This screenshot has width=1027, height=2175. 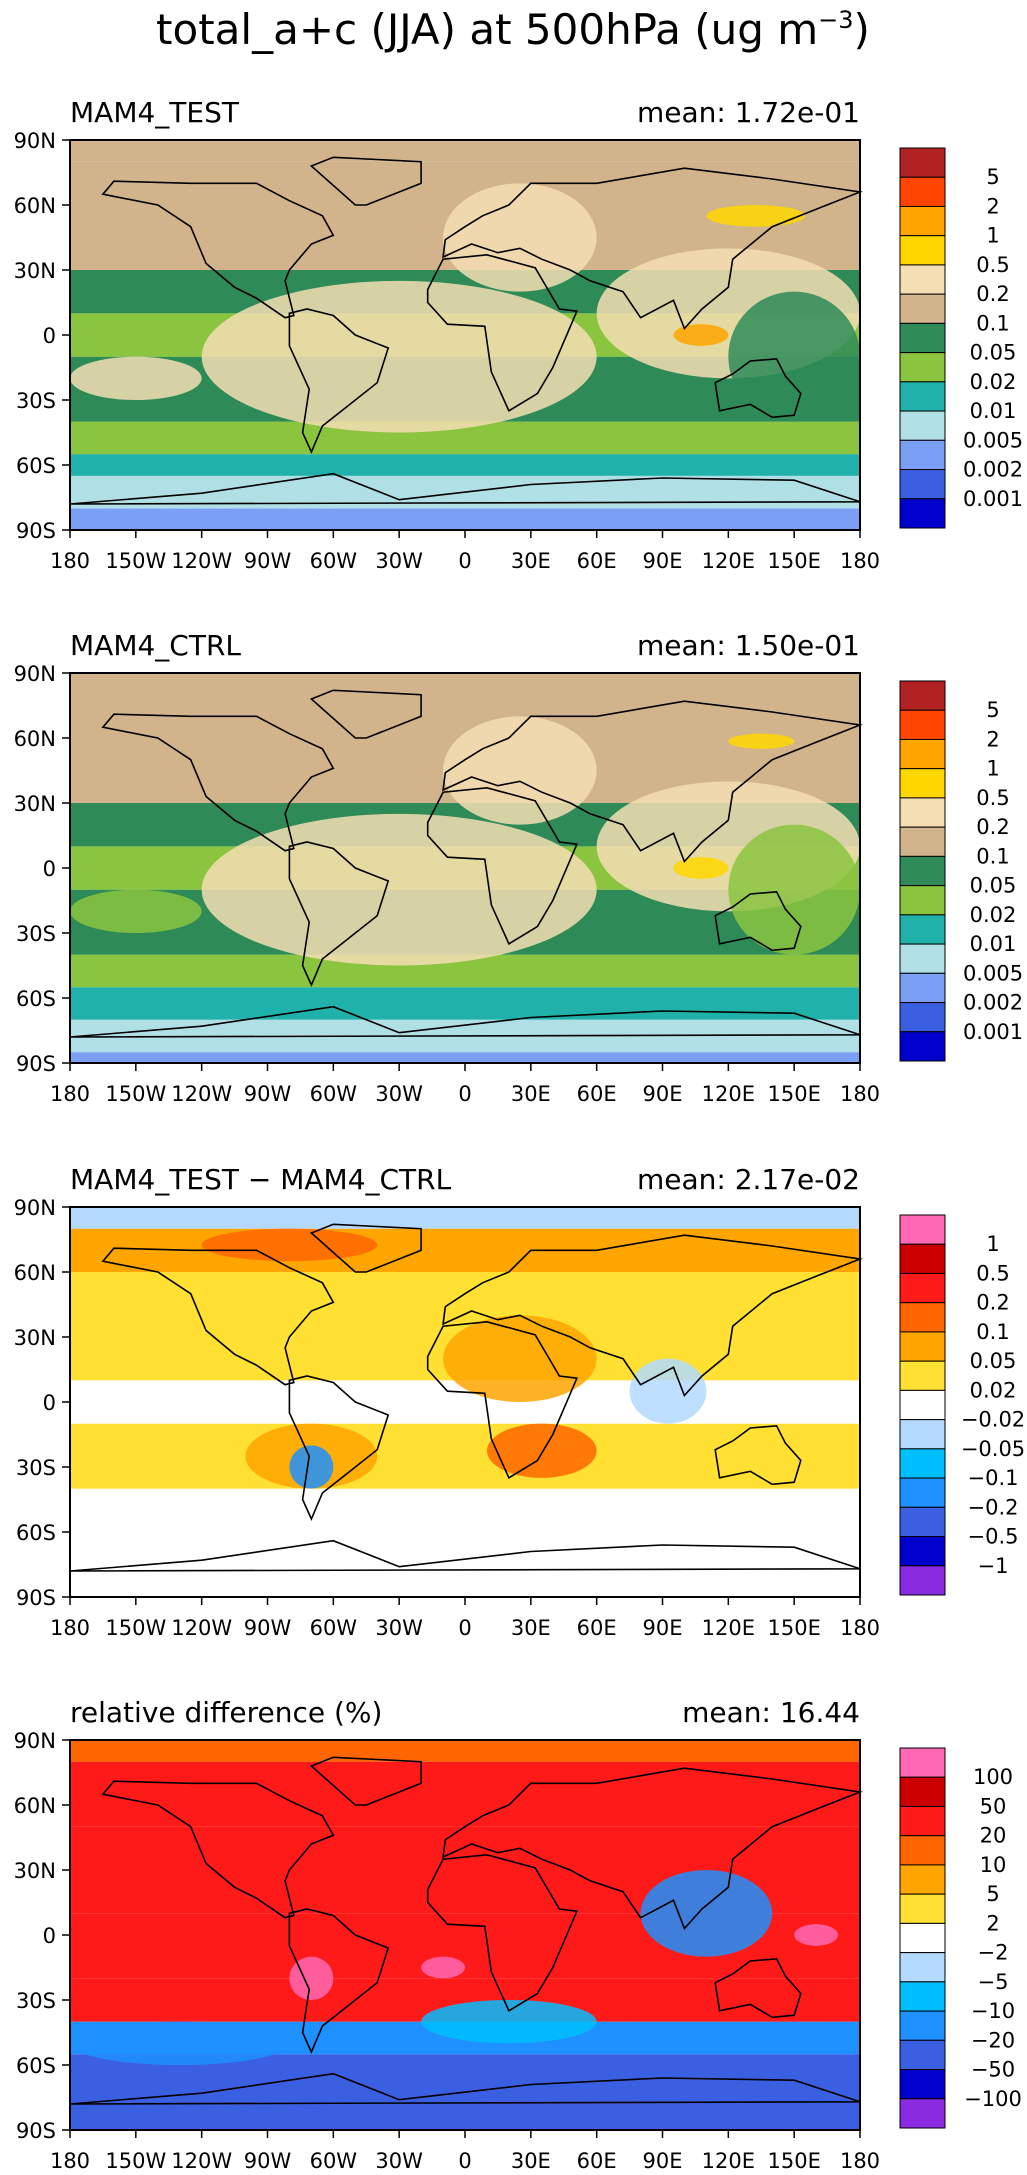 I want to click on colorbar-label: −0.1, so click(x=993, y=1478).